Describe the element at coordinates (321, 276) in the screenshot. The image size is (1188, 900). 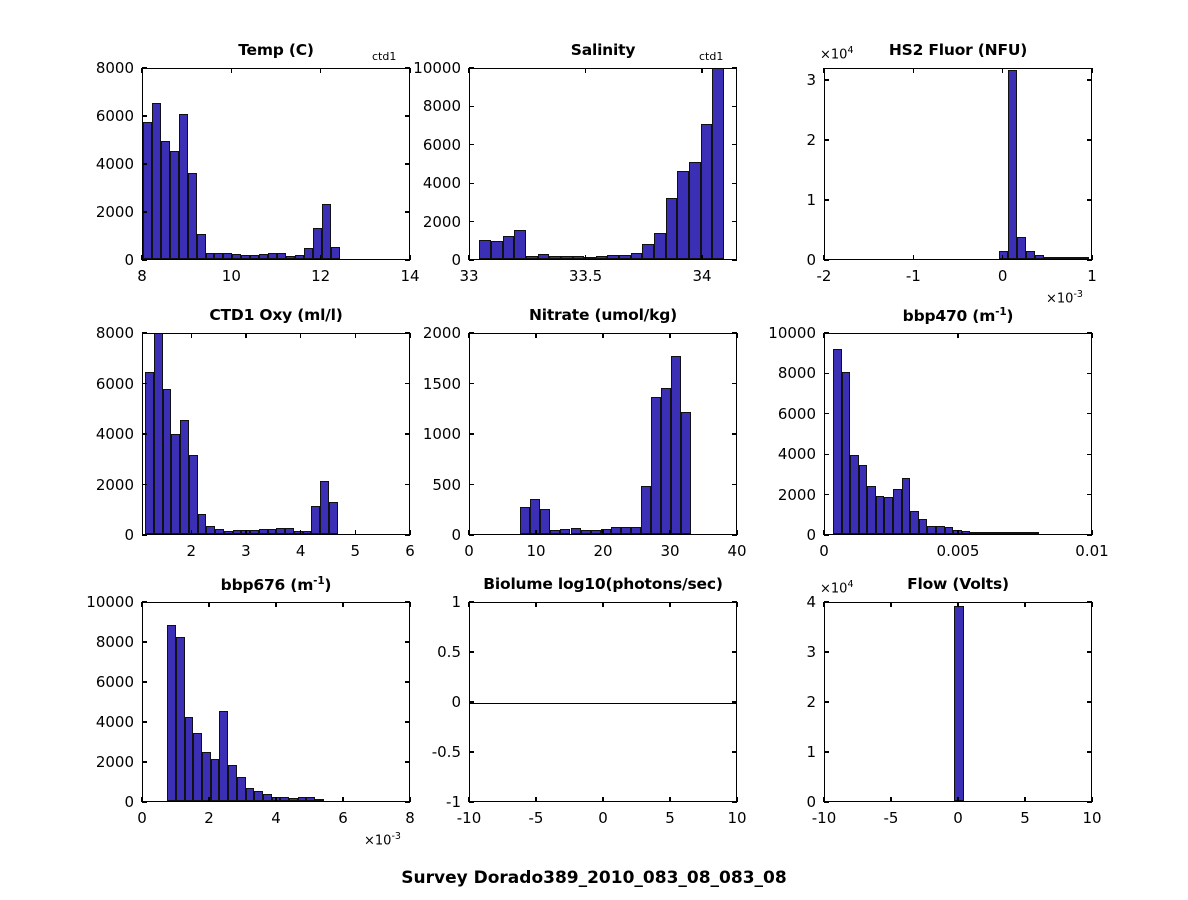
I see `x-tick-label: 12` at that location.